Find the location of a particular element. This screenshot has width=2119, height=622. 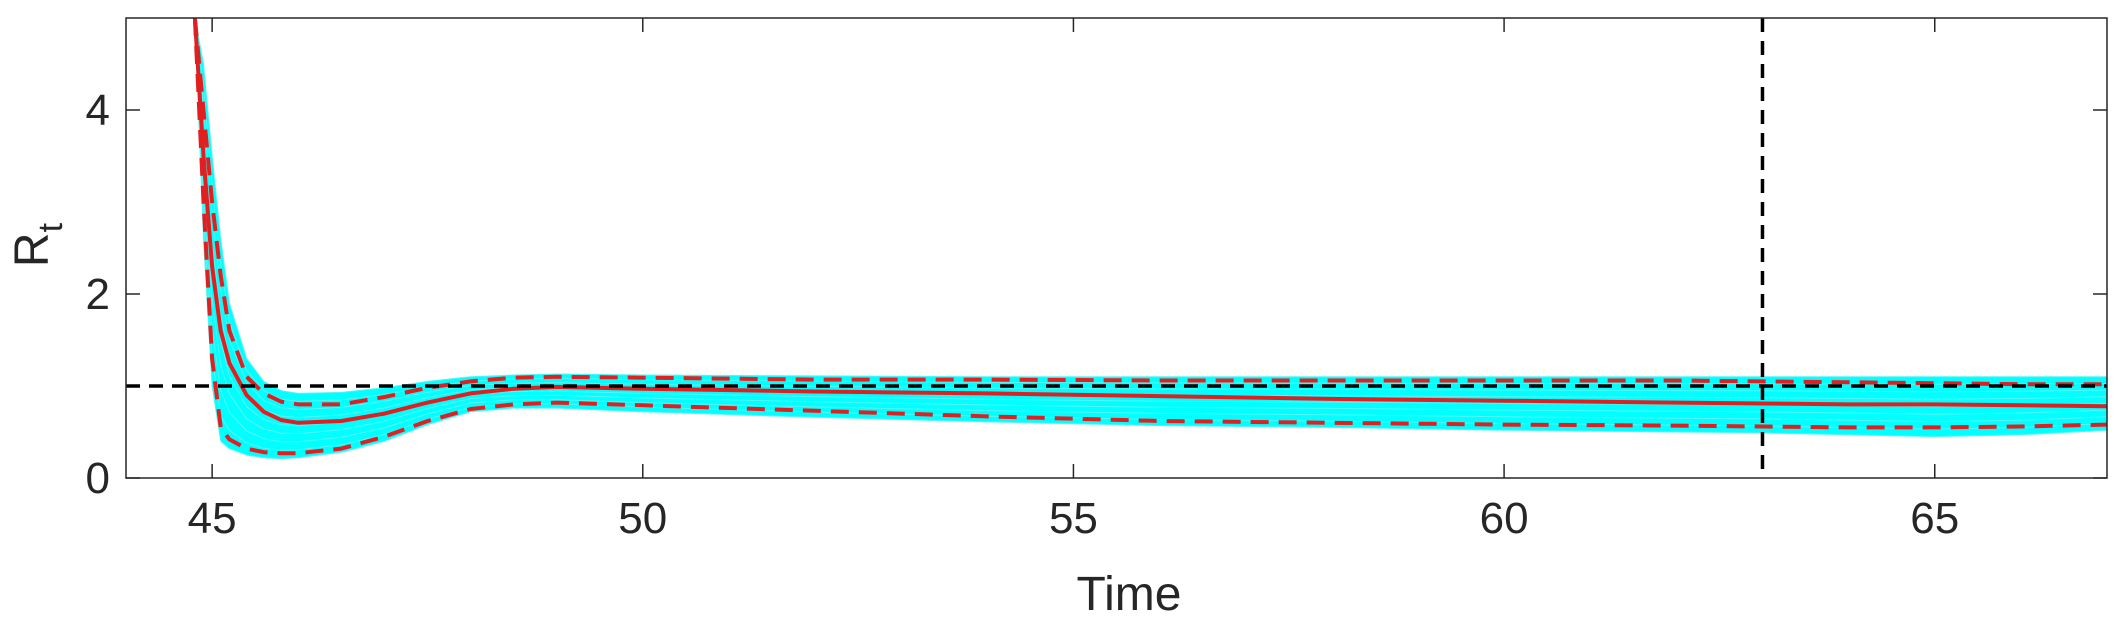

x-tick-label: 50 is located at coordinates (642, 518).